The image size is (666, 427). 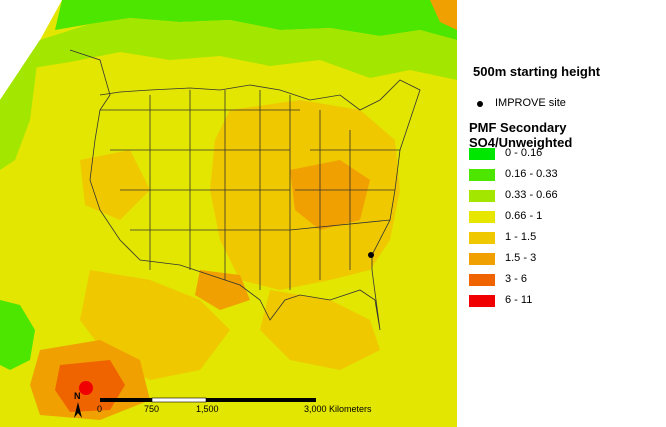 What do you see at coordinates (151, 409) in the screenshot?
I see `scale-label-750: 750` at bounding box center [151, 409].